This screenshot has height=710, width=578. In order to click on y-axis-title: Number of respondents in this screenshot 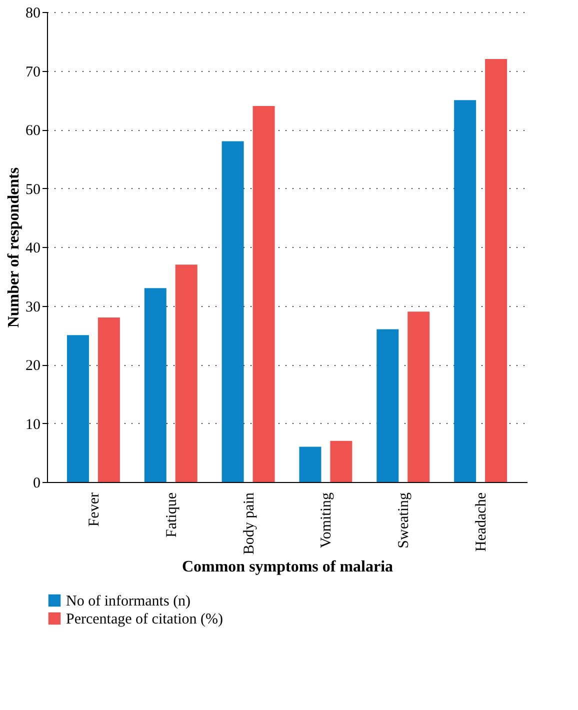, I will do `click(14, 247)`.